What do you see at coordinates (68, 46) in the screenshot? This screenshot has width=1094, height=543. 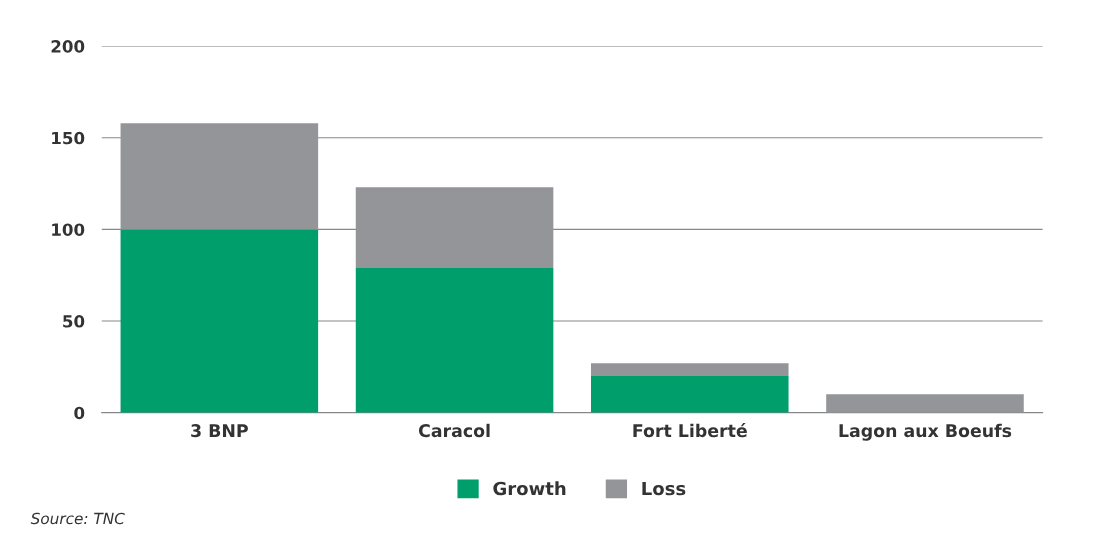 I see `y-tick-label: 200` at bounding box center [68, 46].